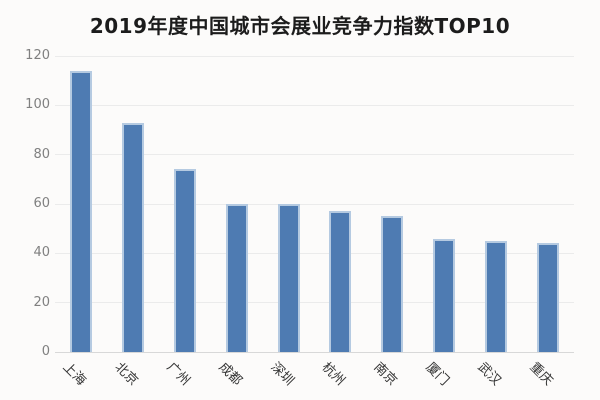  Describe the element at coordinates (41, 203) in the screenshot. I see `y-tick-label: 60` at that location.